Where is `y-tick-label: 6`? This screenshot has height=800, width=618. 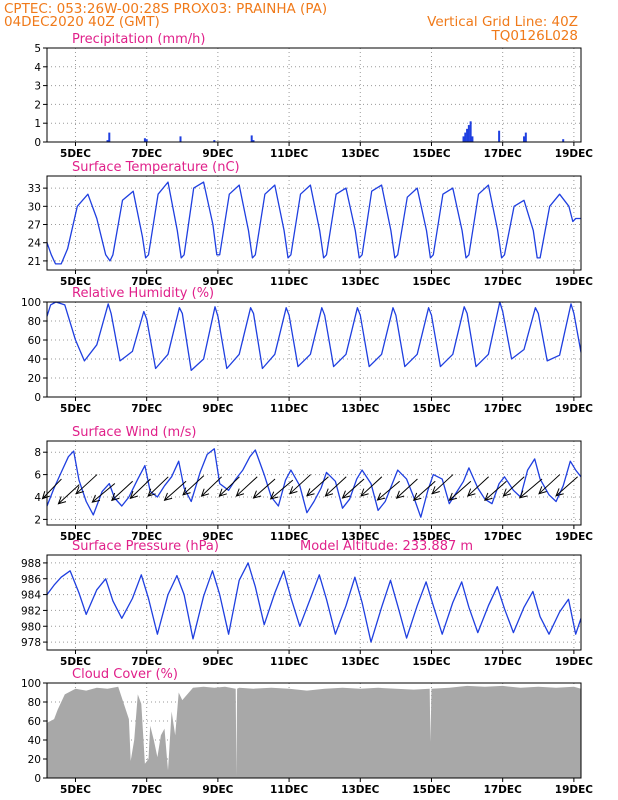
y-tick-label: 6 is located at coordinates (37, 476).